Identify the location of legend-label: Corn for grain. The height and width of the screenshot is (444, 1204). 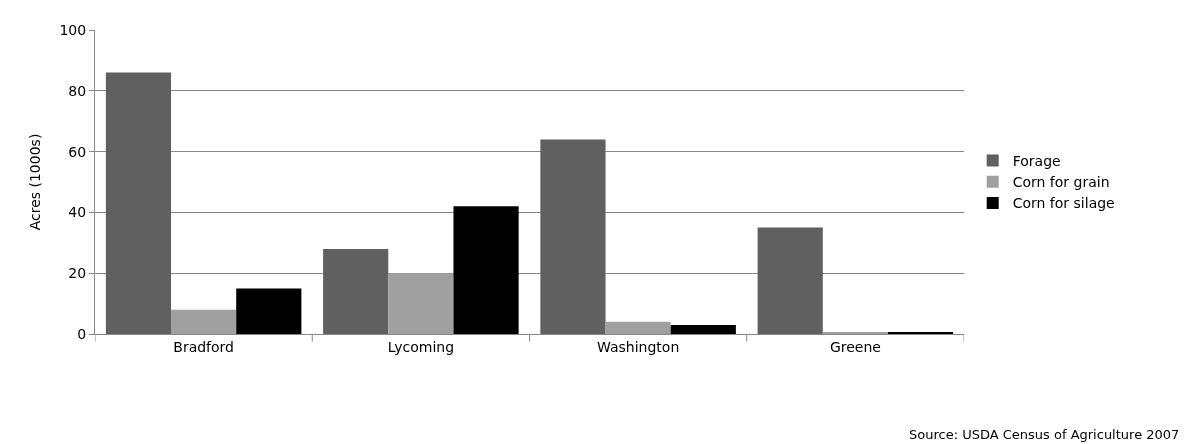
(1061, 182).